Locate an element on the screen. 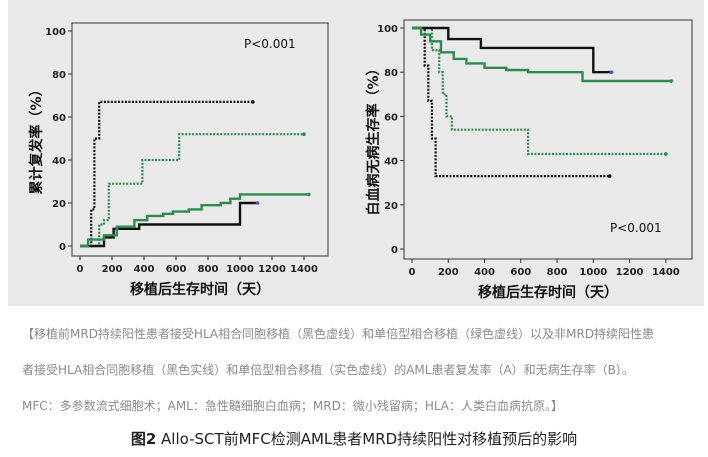  chart-2-series-3-black-solid is located at coordinates (512, 50).